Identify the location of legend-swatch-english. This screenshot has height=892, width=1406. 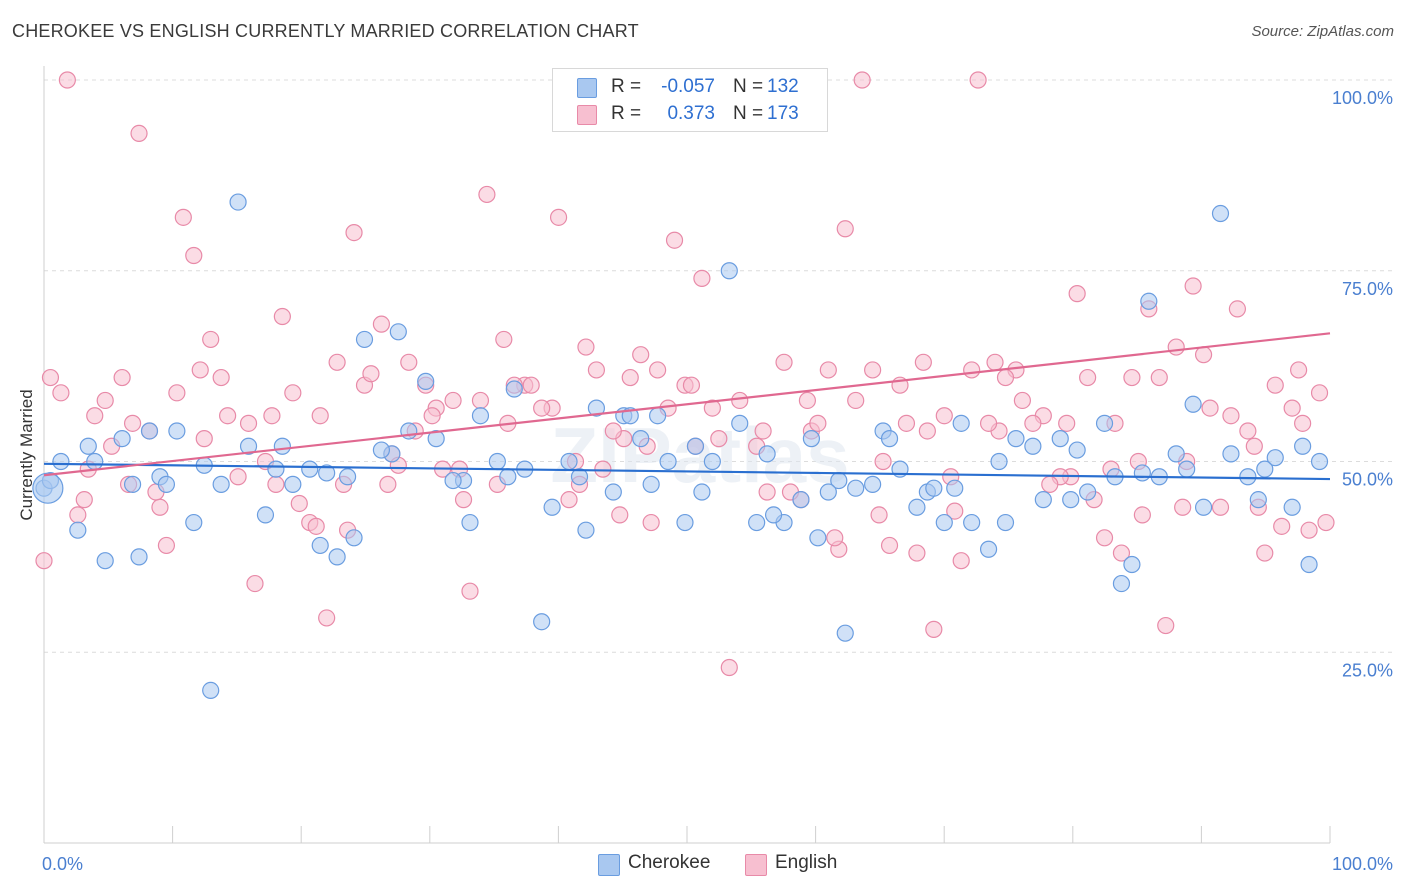
(587, 115).